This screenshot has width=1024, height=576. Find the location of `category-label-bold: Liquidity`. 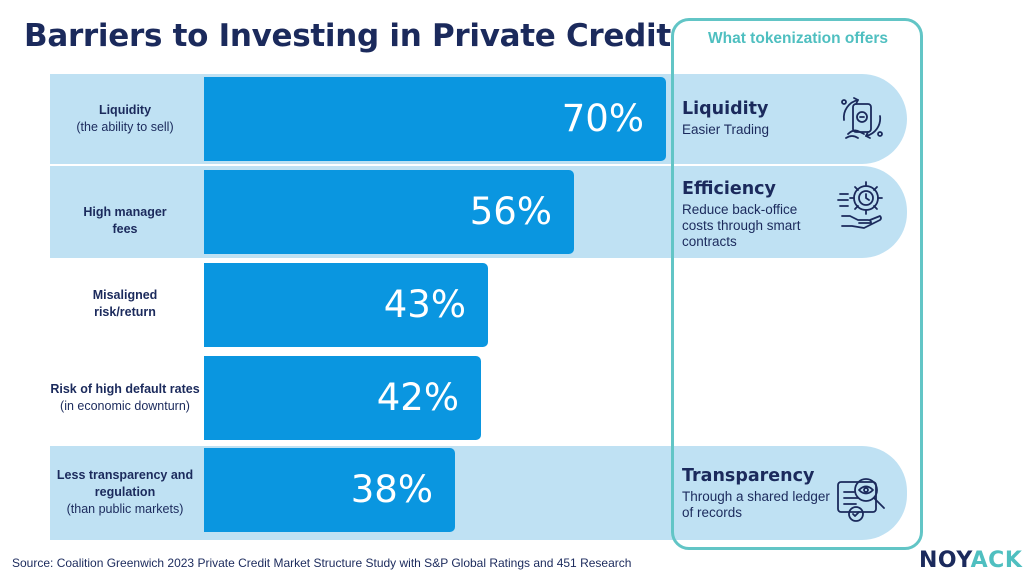

category-label-bold: Liquidity is located at coordinates (125, 110).